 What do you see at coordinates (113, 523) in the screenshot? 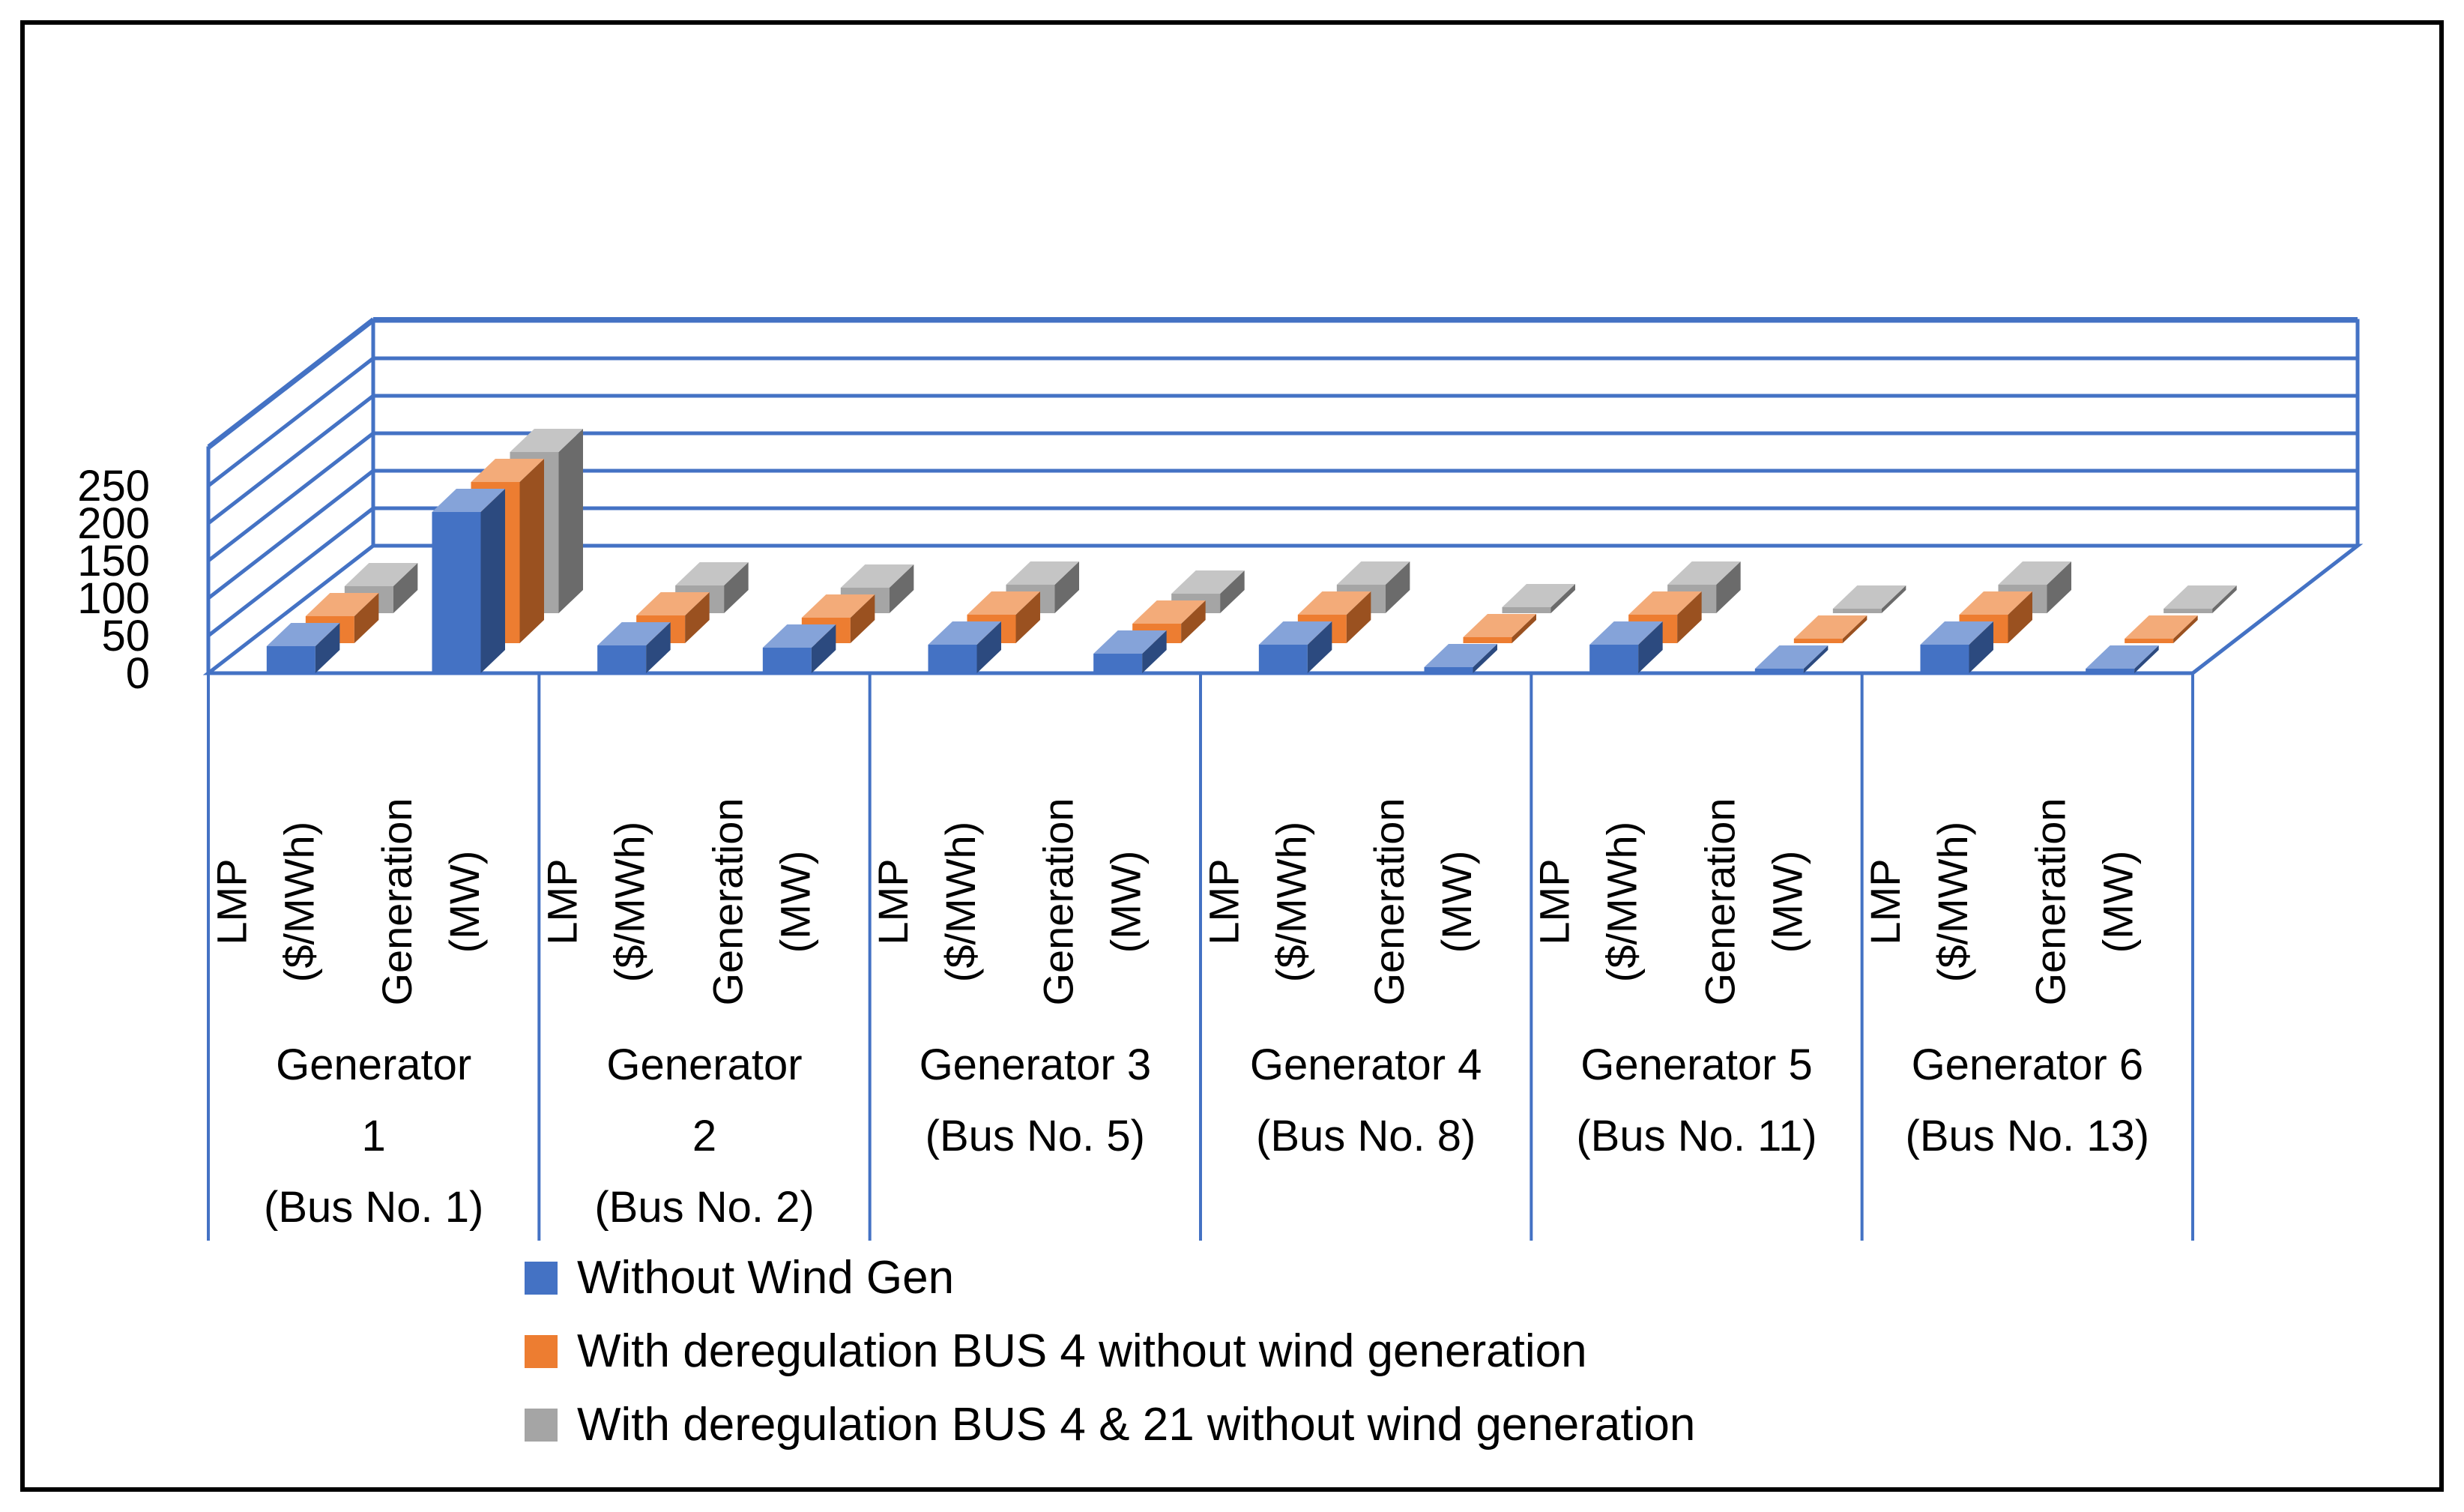
I see `y-tick-label: 200` at bounding box center [113, 523].